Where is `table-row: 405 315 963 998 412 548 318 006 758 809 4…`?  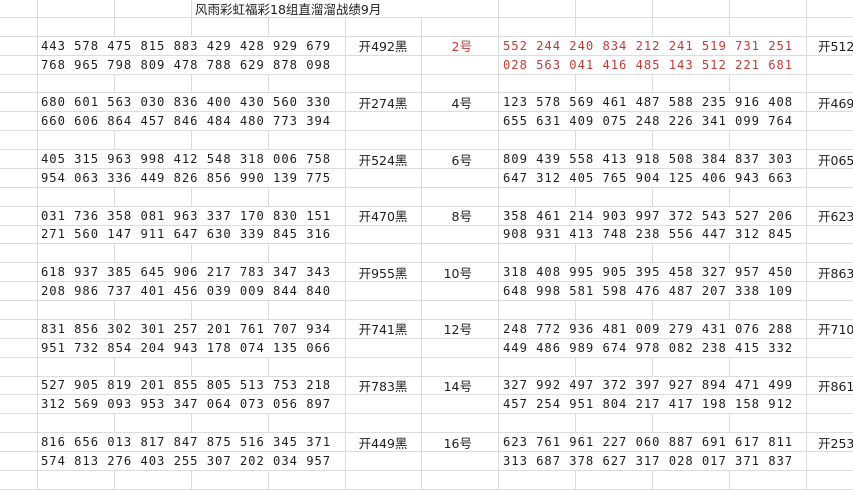 table-row: 405 315 963 998 412 548 318 006 758 809 4… is located at coordinates (426, 159).